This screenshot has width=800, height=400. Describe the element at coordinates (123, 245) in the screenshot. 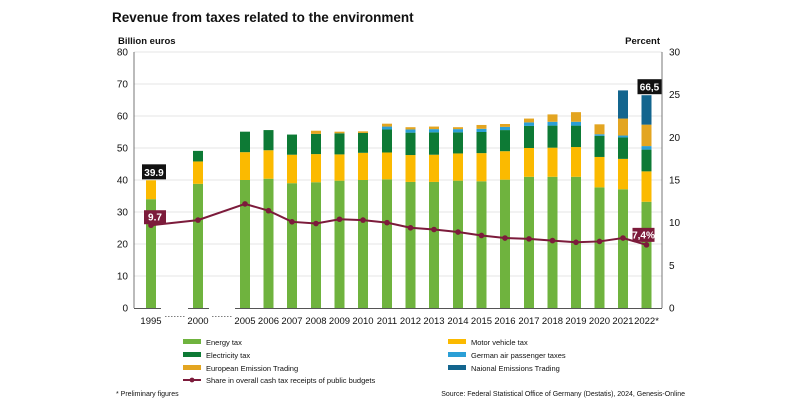

I see `y-left-tick-label: 20` at that location.